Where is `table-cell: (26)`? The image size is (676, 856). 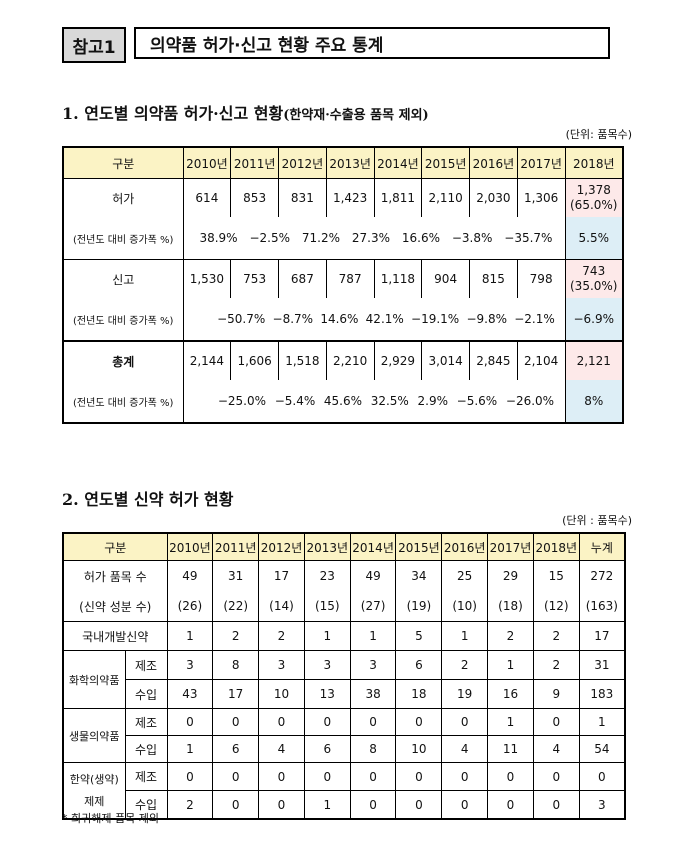 table-cell: (26) is located at coordinates (190, 606).